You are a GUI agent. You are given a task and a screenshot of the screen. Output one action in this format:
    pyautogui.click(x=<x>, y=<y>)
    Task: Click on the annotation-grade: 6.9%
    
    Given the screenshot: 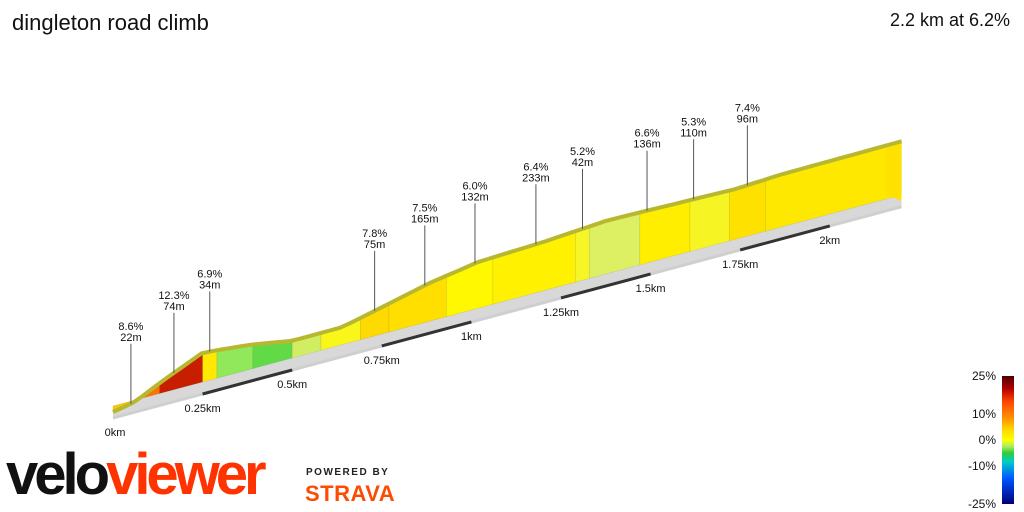 What is the action you would take?
    pyautogui.click(x=209, y=275)
    